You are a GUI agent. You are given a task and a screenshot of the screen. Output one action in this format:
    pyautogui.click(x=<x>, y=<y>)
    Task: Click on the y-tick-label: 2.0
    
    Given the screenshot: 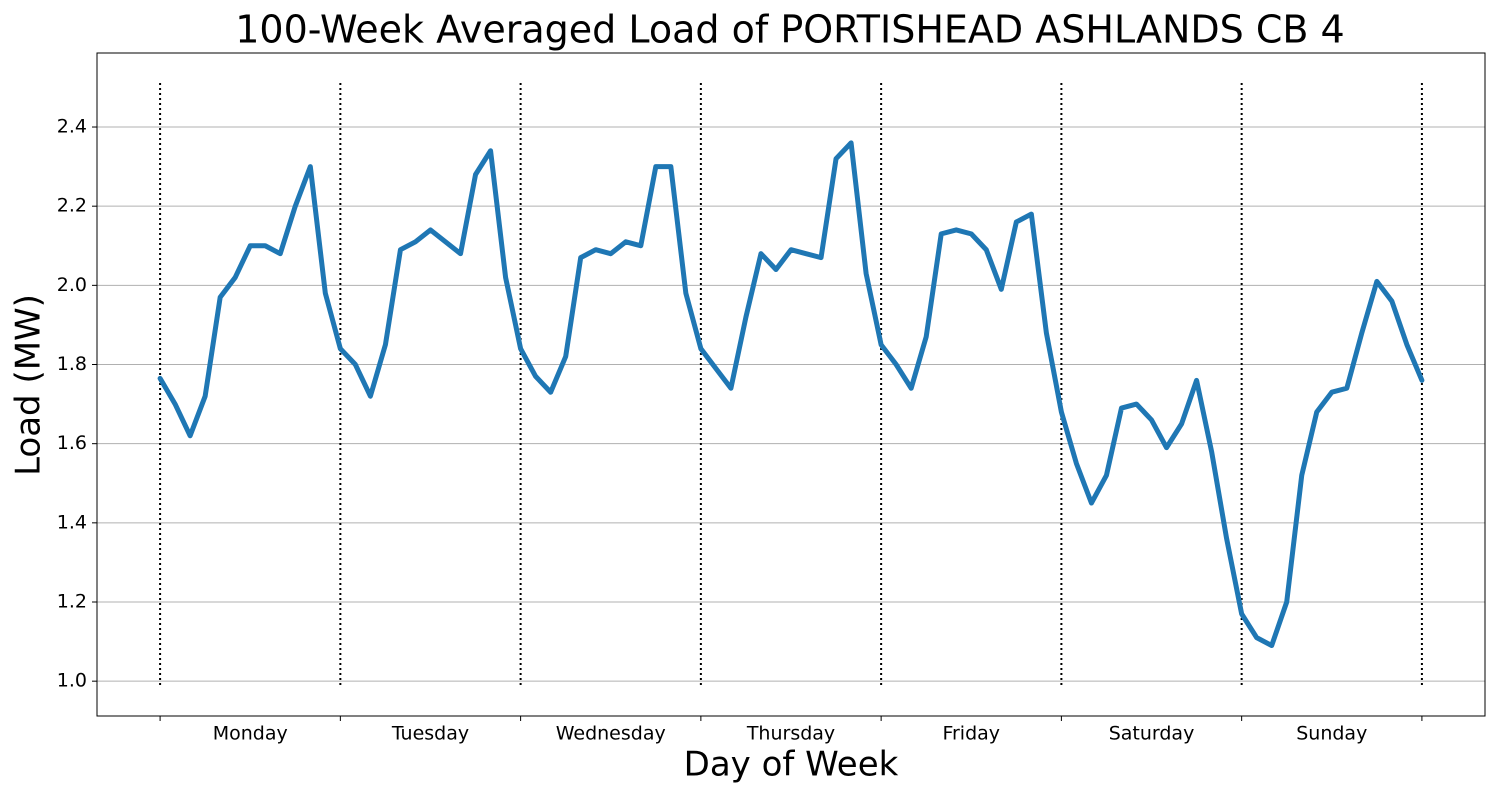 What is the action you would take?
    pyautogui.click(x=72, y=285)
    